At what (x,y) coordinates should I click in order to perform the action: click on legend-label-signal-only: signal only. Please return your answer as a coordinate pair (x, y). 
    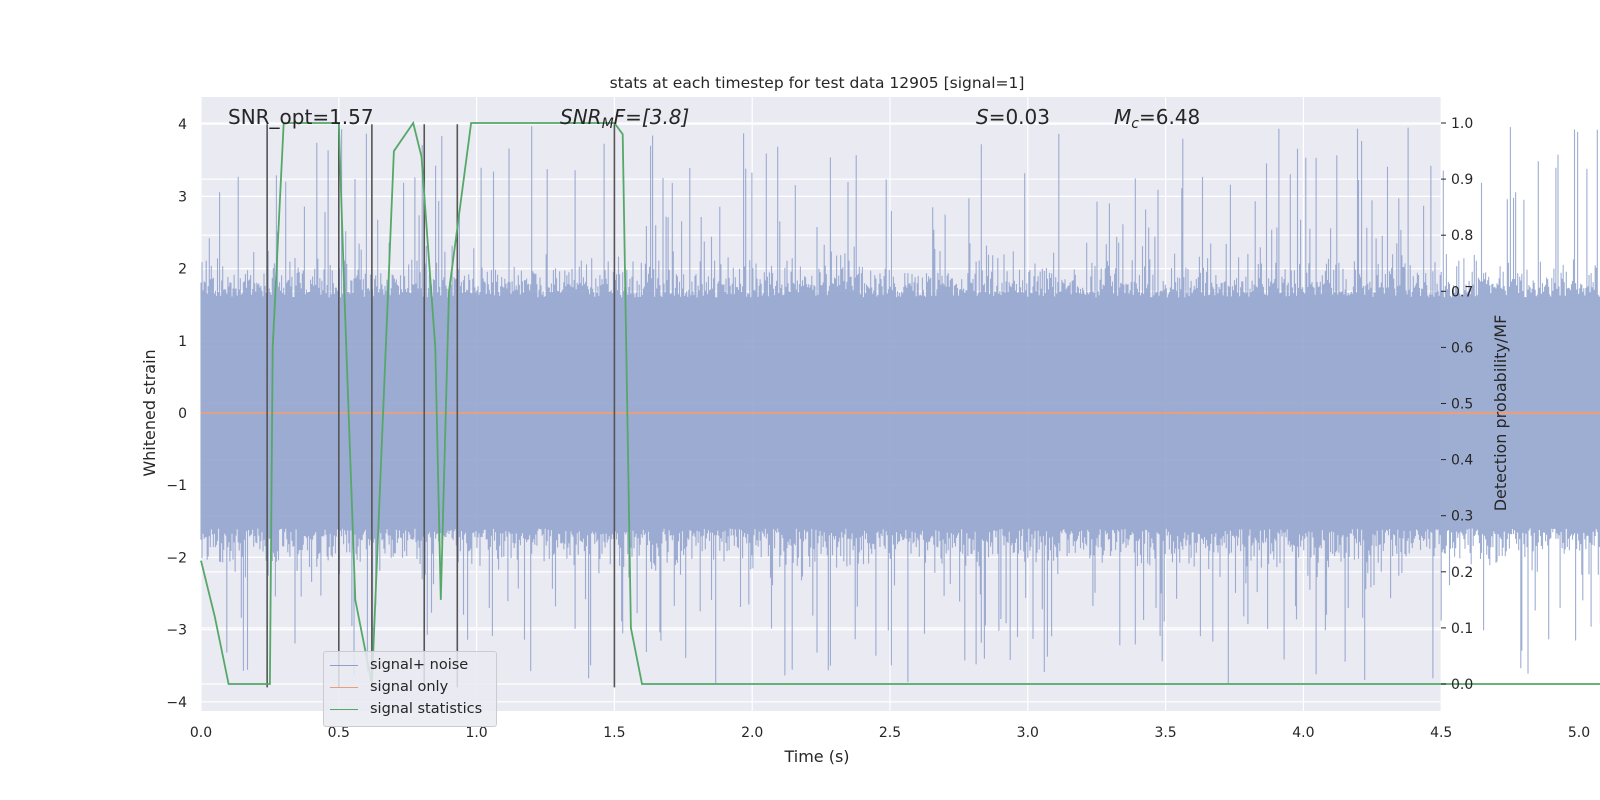
    Looking at the image, I should click on (409, 687).